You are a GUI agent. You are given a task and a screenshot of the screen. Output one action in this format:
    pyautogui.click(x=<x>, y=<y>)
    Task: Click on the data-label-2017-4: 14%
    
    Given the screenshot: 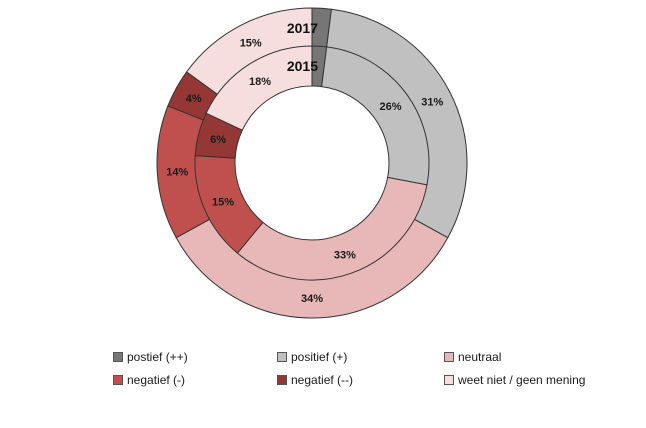 What is the action you would take?
    pyautogui.click(x=177, y=172)
    